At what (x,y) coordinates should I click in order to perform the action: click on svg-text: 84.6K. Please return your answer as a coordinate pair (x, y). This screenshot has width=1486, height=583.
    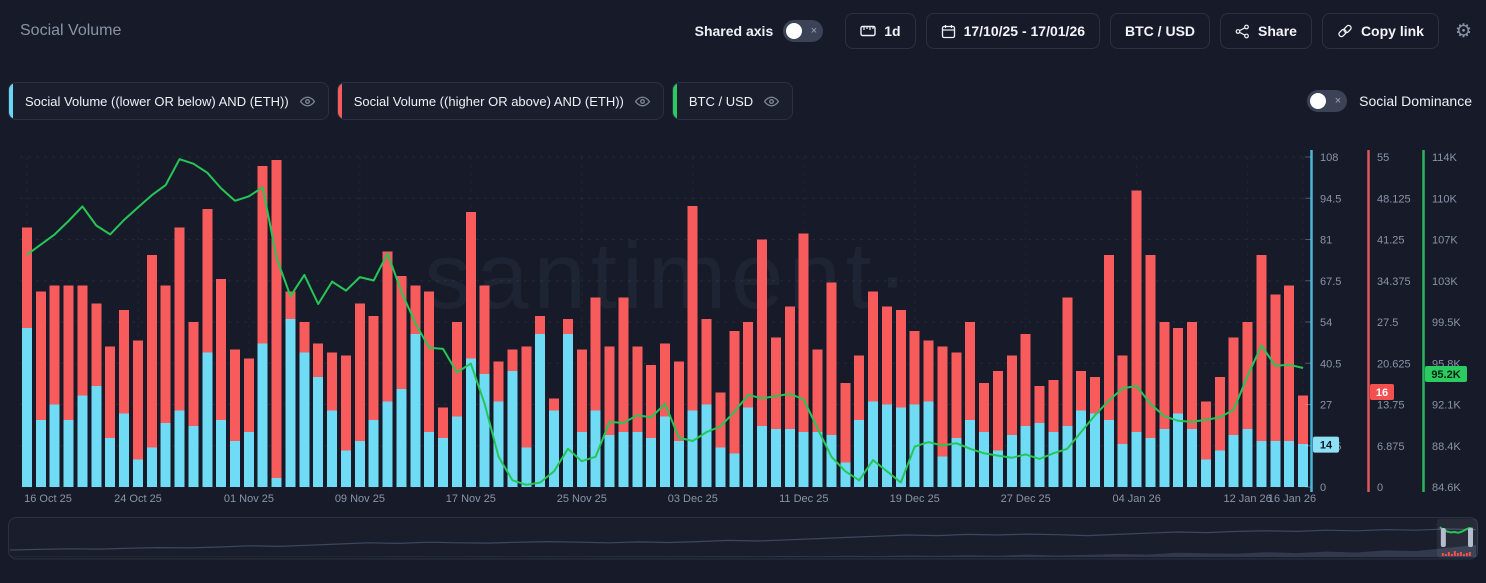
    Looking at the image, I should click on (1446, 488).